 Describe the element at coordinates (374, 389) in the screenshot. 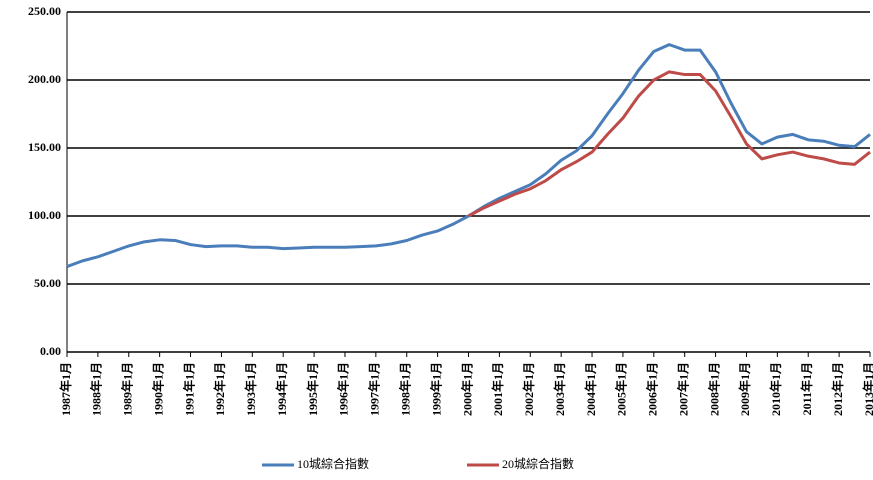

I see `x-tick-label: 1997年1月` at that location.